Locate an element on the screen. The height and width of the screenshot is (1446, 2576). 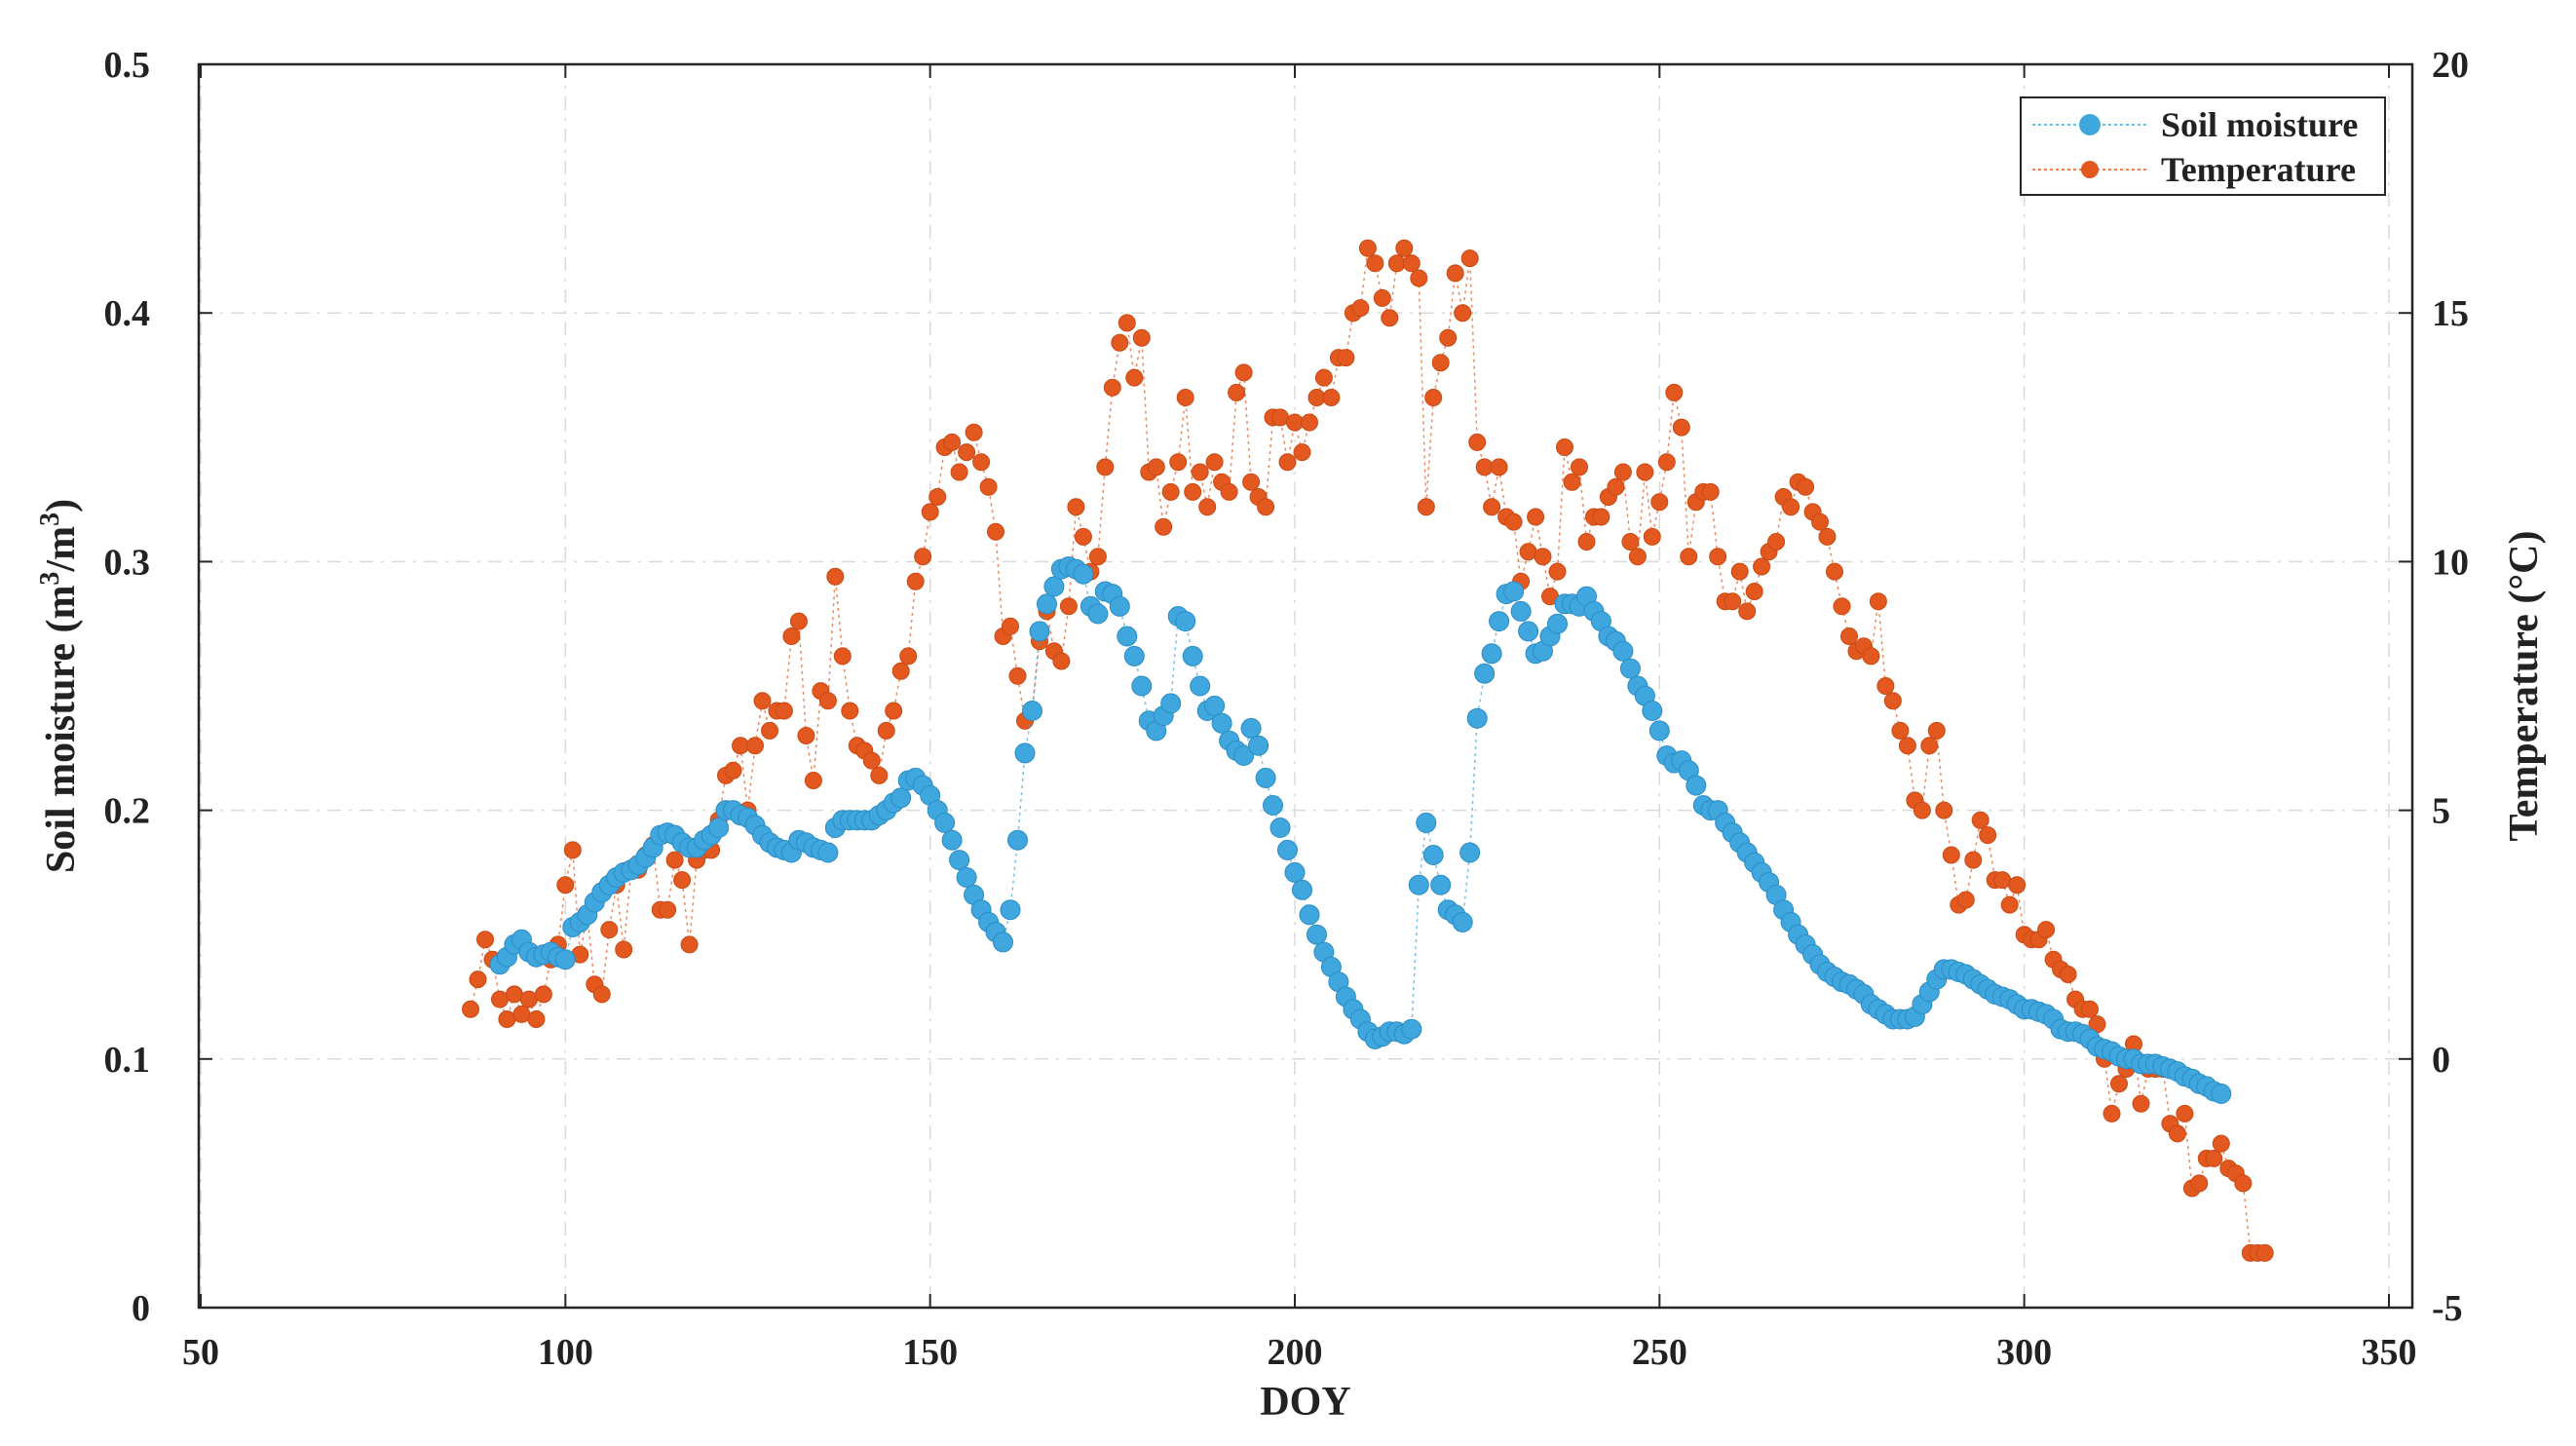
legend-marker-soil-moisture is located at coordinates (2090, 124).